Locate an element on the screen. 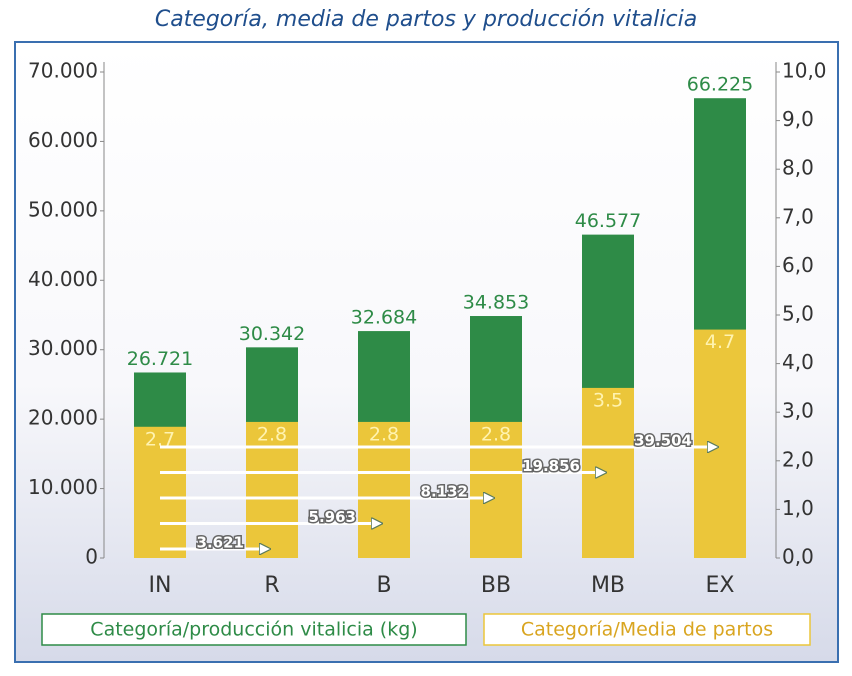 Image resolution: width=852 pixels, height=676 pixels. y2-tick-label: 4,0 is located at coordinates (798, 362).